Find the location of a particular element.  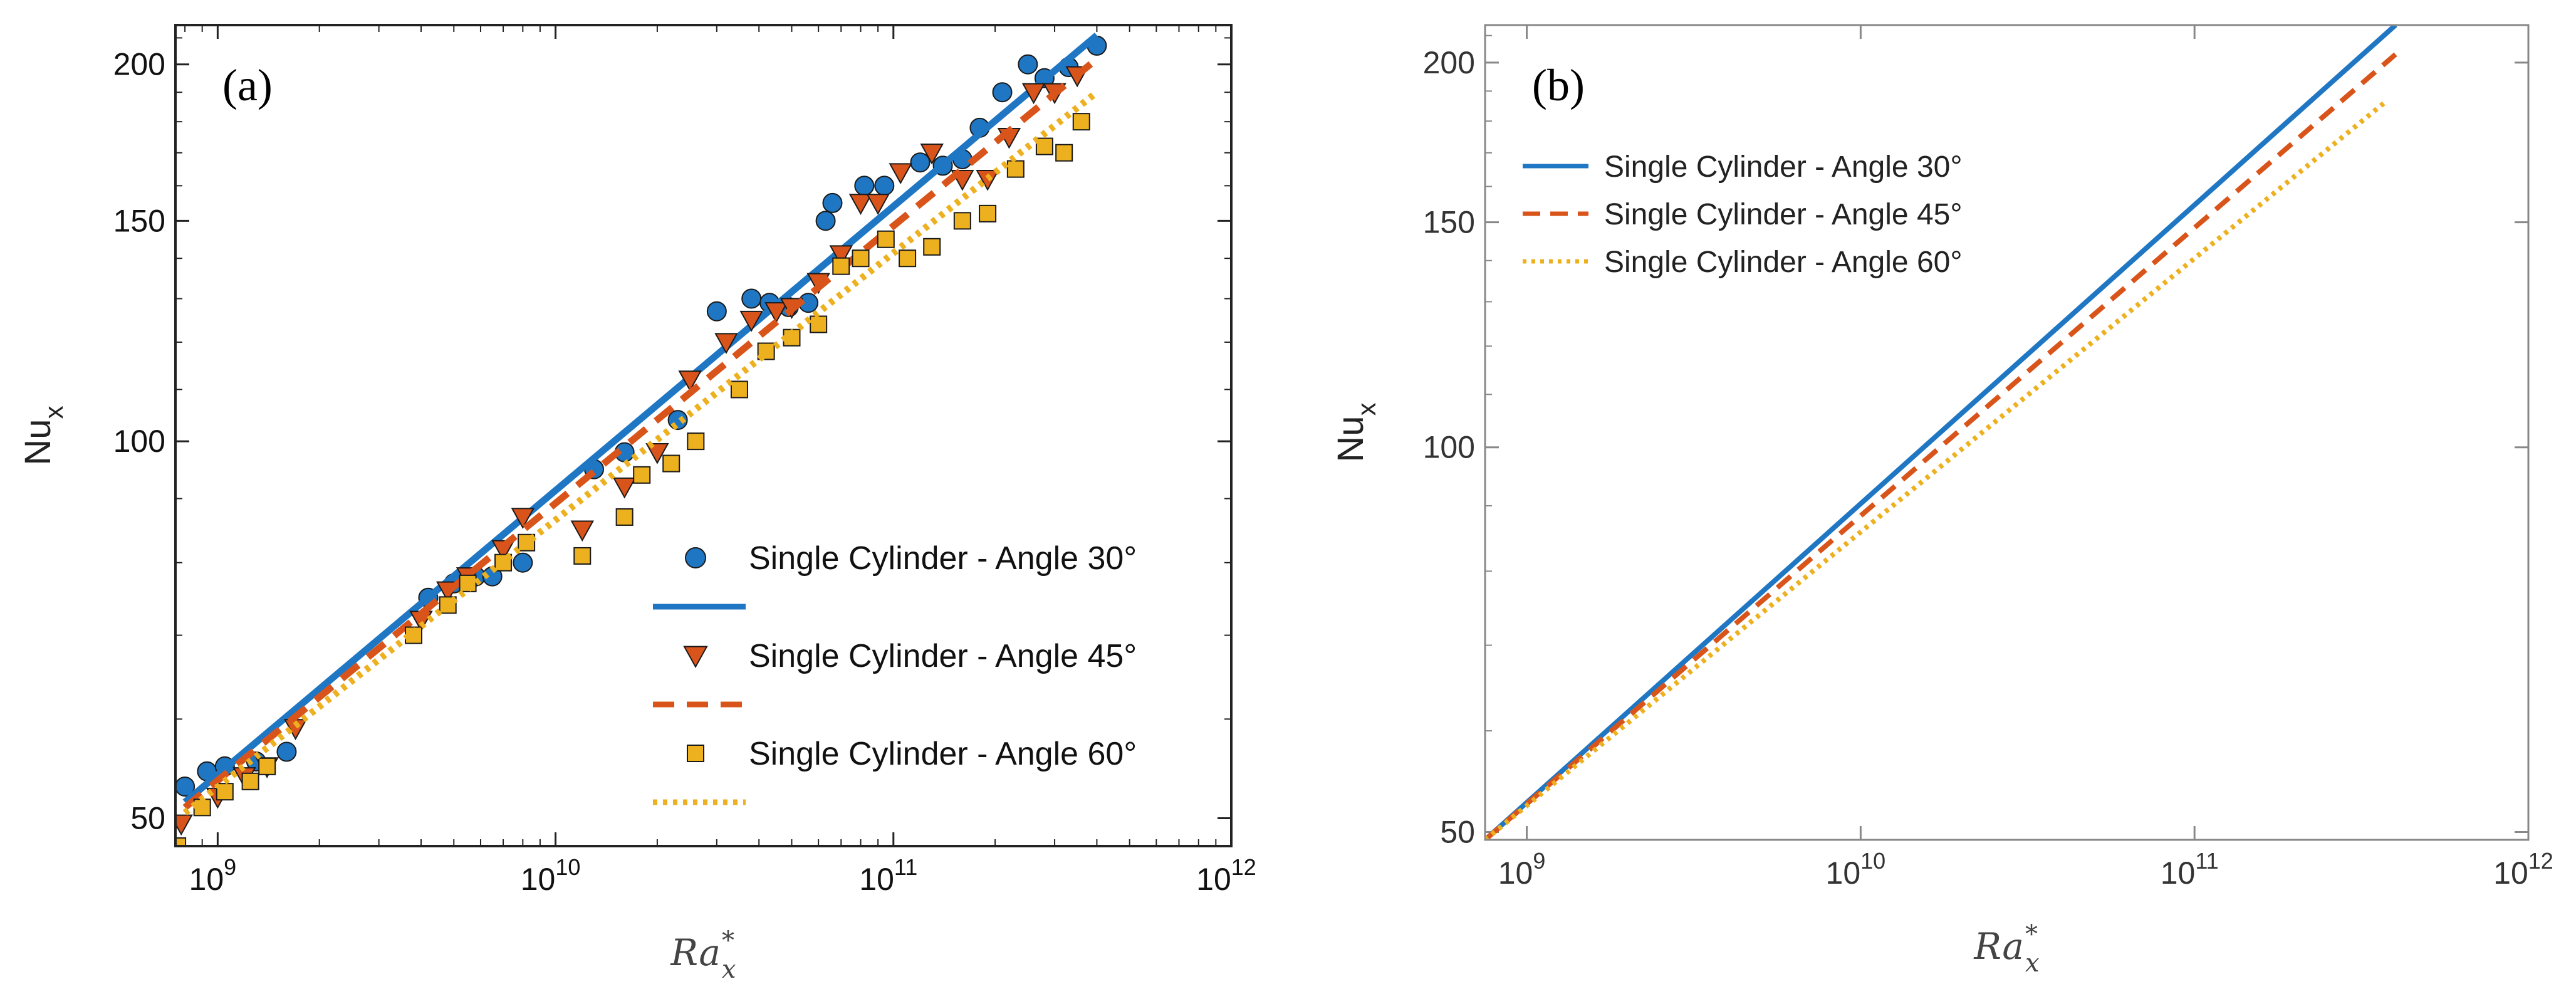

panel-label: (a) is located at coordinates (247, 85).